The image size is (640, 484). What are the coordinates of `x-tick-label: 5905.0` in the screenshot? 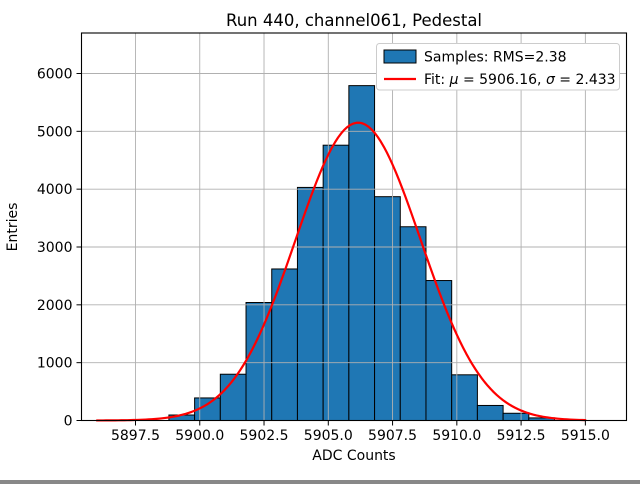 It's located at (328, 436).